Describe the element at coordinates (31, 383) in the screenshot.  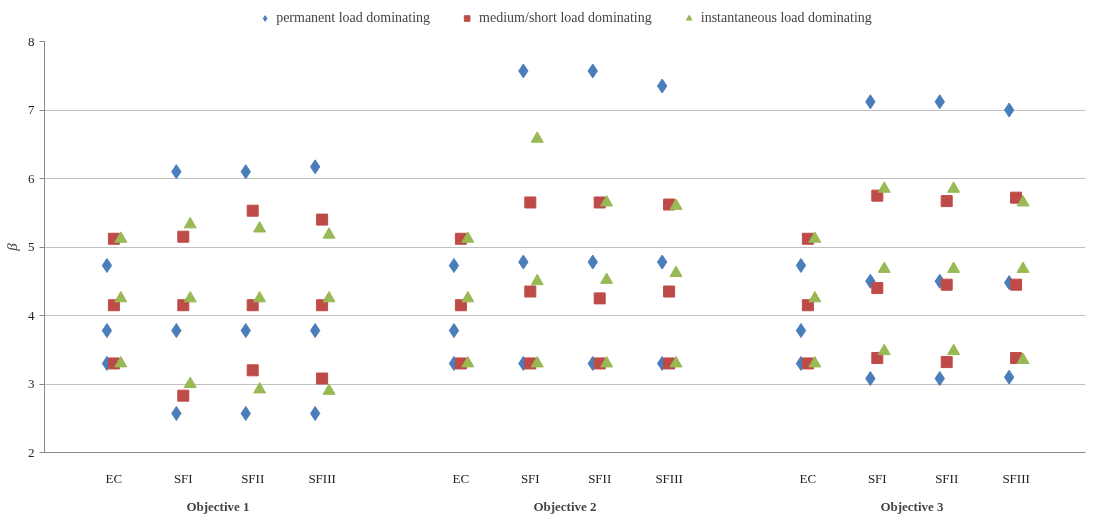
I see `y-tick-label: 3` at that location.